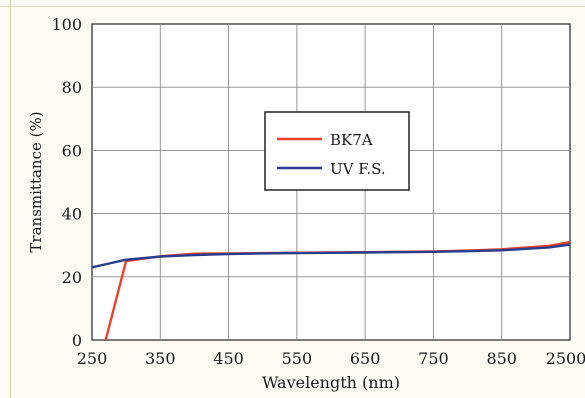 This screenshot has height=398, width=585. What do you see at coordinates (160, 358) in the screenshot?
I see `x-tick-label: 350` at bounding box center [160, 358].